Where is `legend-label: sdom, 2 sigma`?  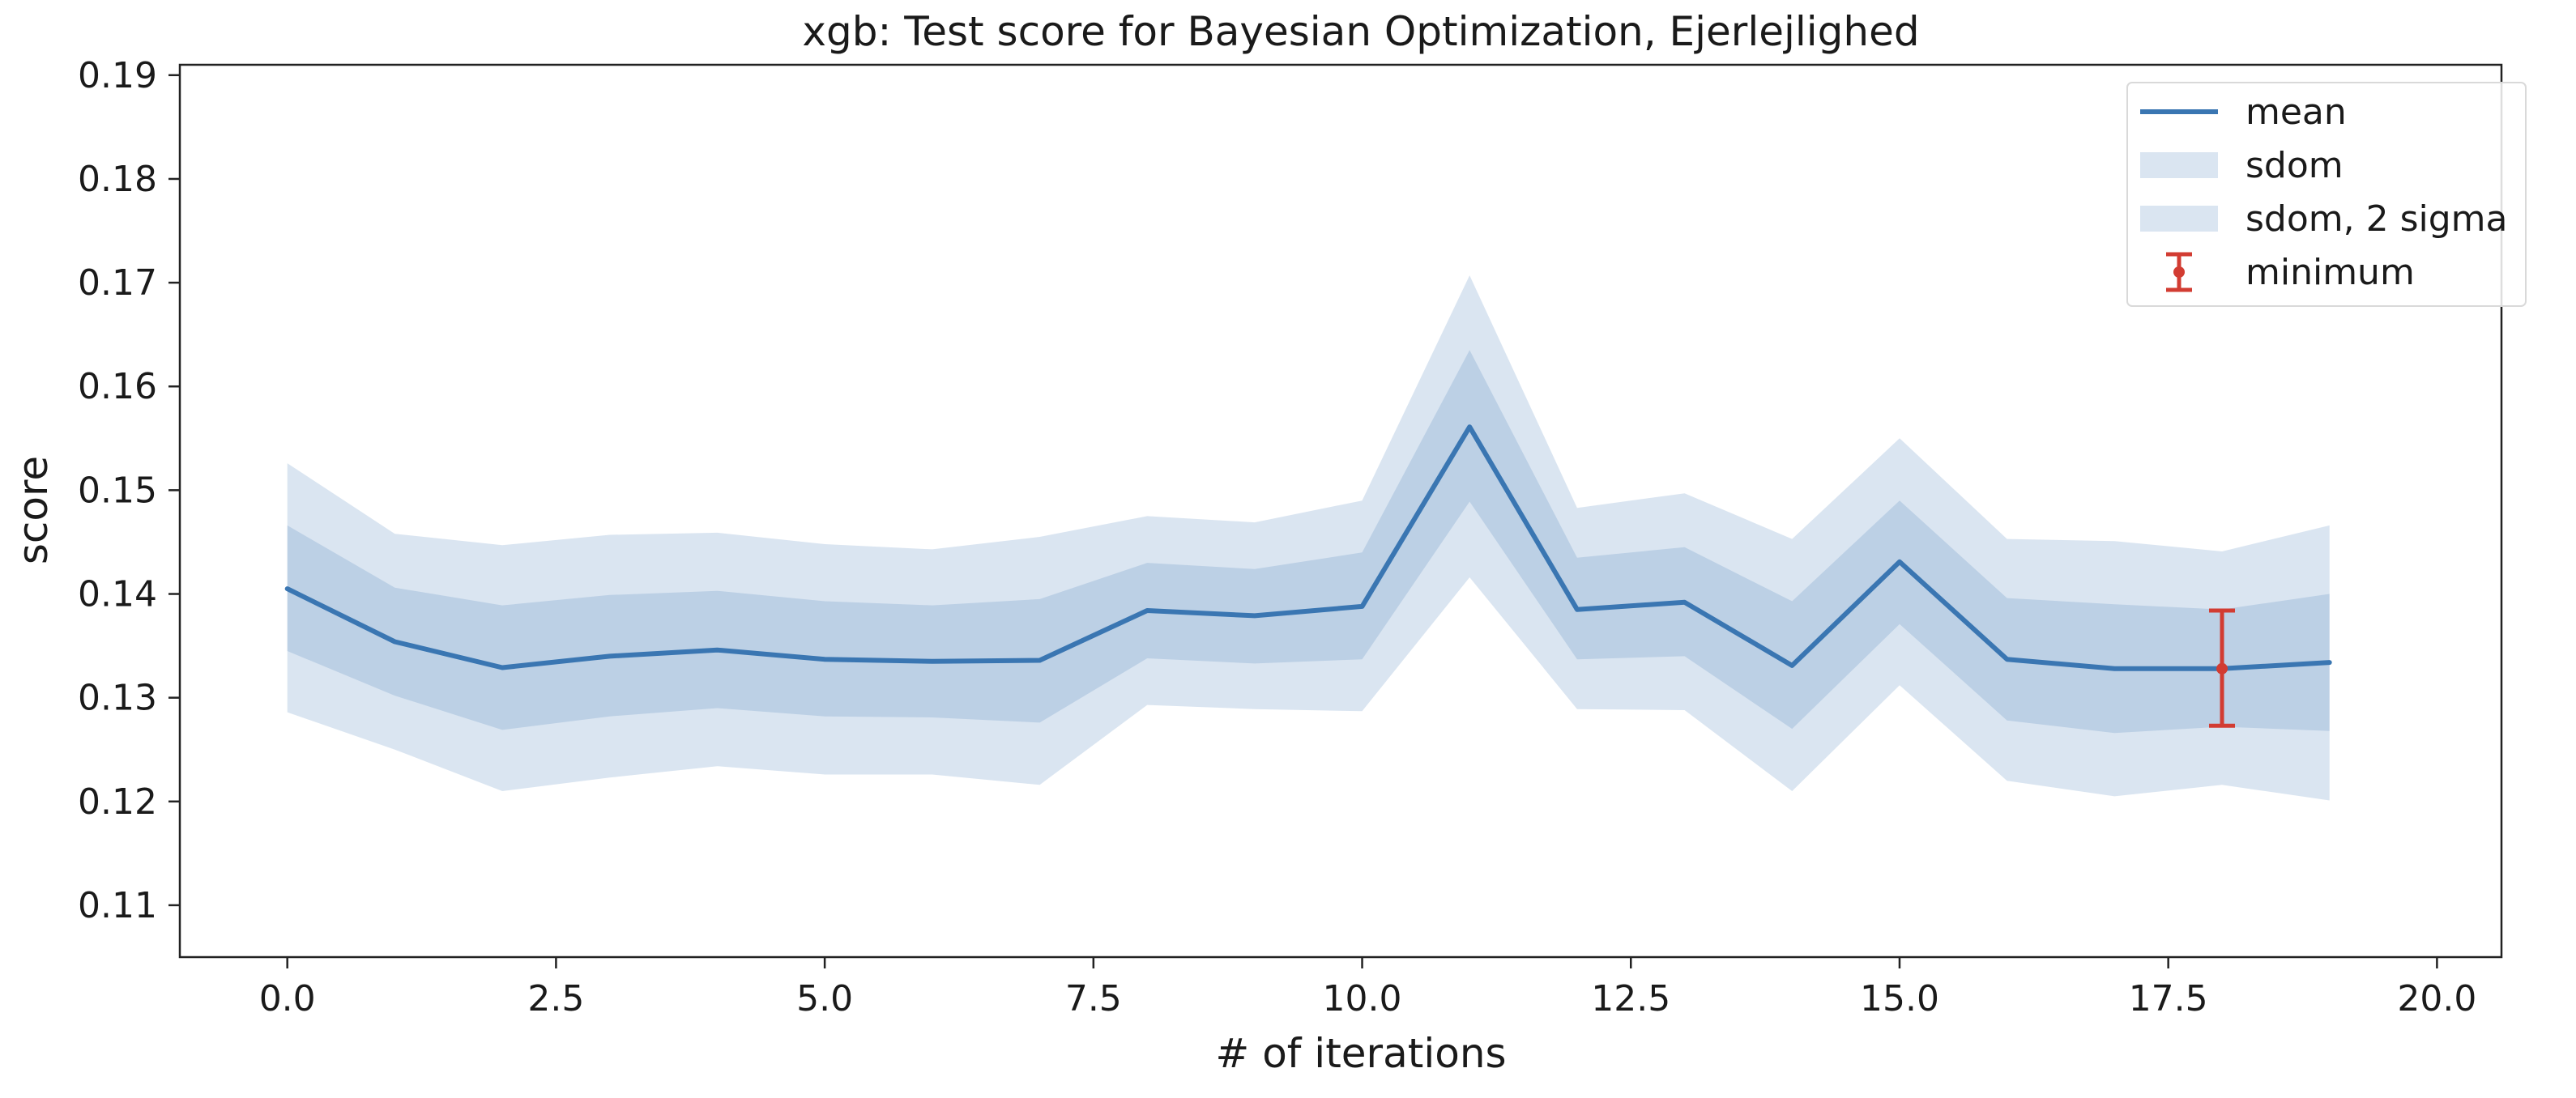 legend-label: sdom, 2 sigma is located at coordinates (2376, 219).